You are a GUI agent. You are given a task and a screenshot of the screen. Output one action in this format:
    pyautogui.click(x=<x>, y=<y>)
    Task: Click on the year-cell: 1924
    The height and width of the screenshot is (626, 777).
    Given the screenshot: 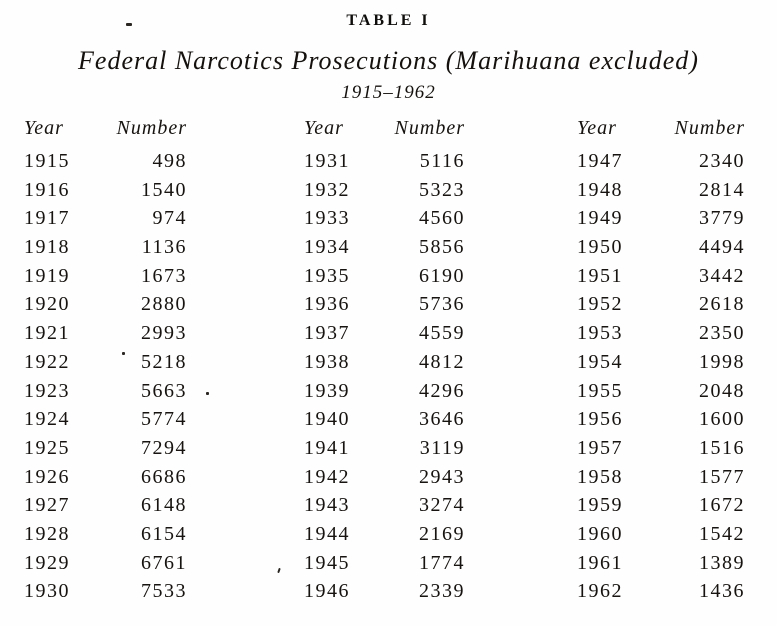 What is the action you would take?
    pyautogui.click(x=47, y=419)
    